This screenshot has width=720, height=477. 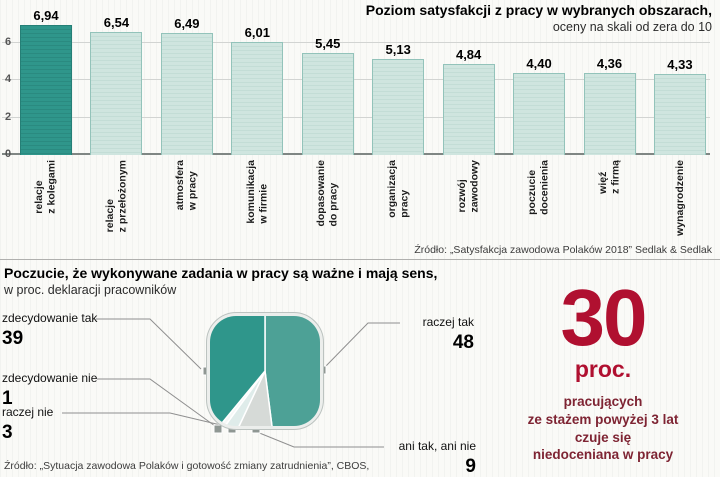 I want to click on bar-category-label: wynagrodzenie, so click(x=679, y=198).